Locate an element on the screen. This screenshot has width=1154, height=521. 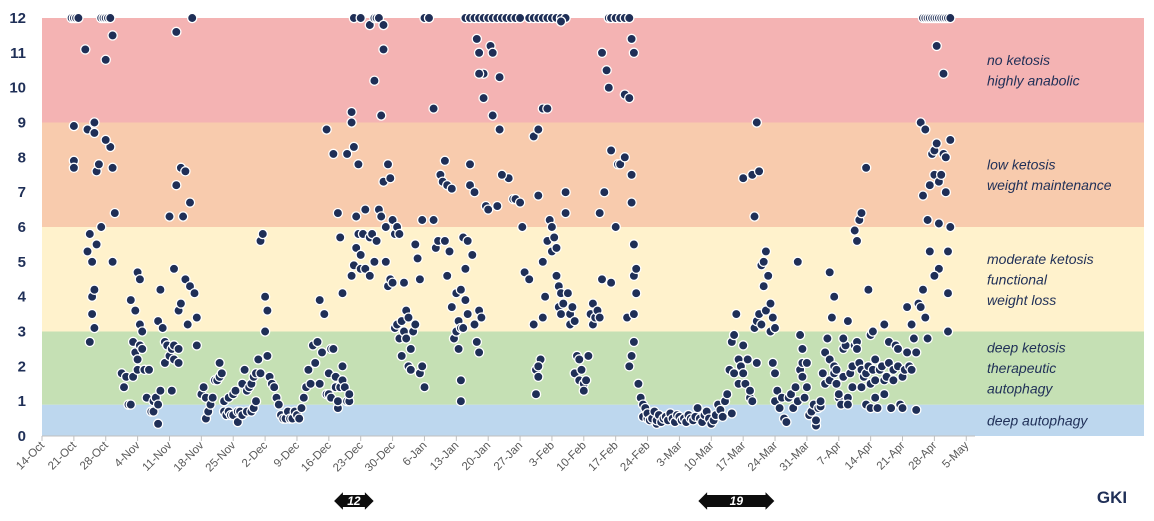
fast-arrow is located at coordinates (354, 501).